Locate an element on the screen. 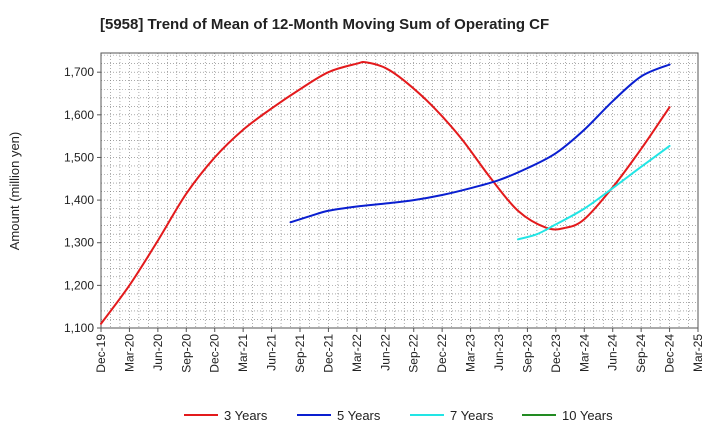 This screenshot has height=440, width=720. legend-label: 5 Years is located at coordinates (359, 415).